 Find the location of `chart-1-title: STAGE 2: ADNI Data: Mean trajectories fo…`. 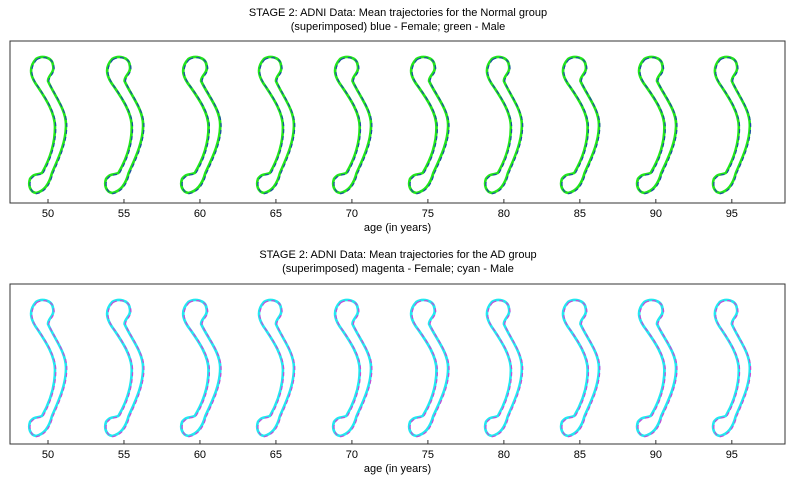

chart-1-title: STAGE 2: ADNI Data: Mean trajectories fo… is located at coordinates (398, 13).